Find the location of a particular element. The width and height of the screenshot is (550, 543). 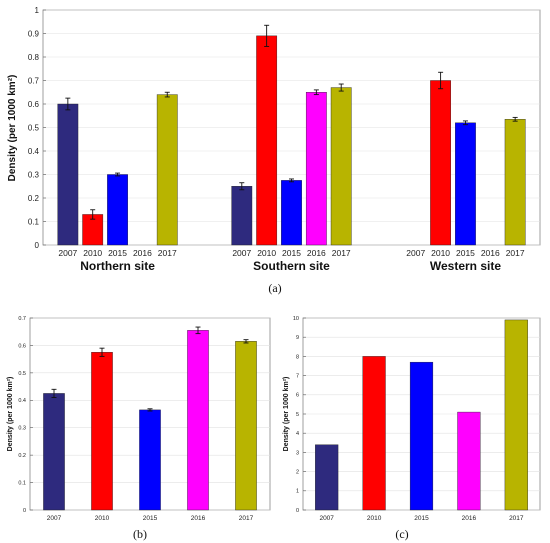

y-tick-label: 10 is located at coordinates (296, 319).